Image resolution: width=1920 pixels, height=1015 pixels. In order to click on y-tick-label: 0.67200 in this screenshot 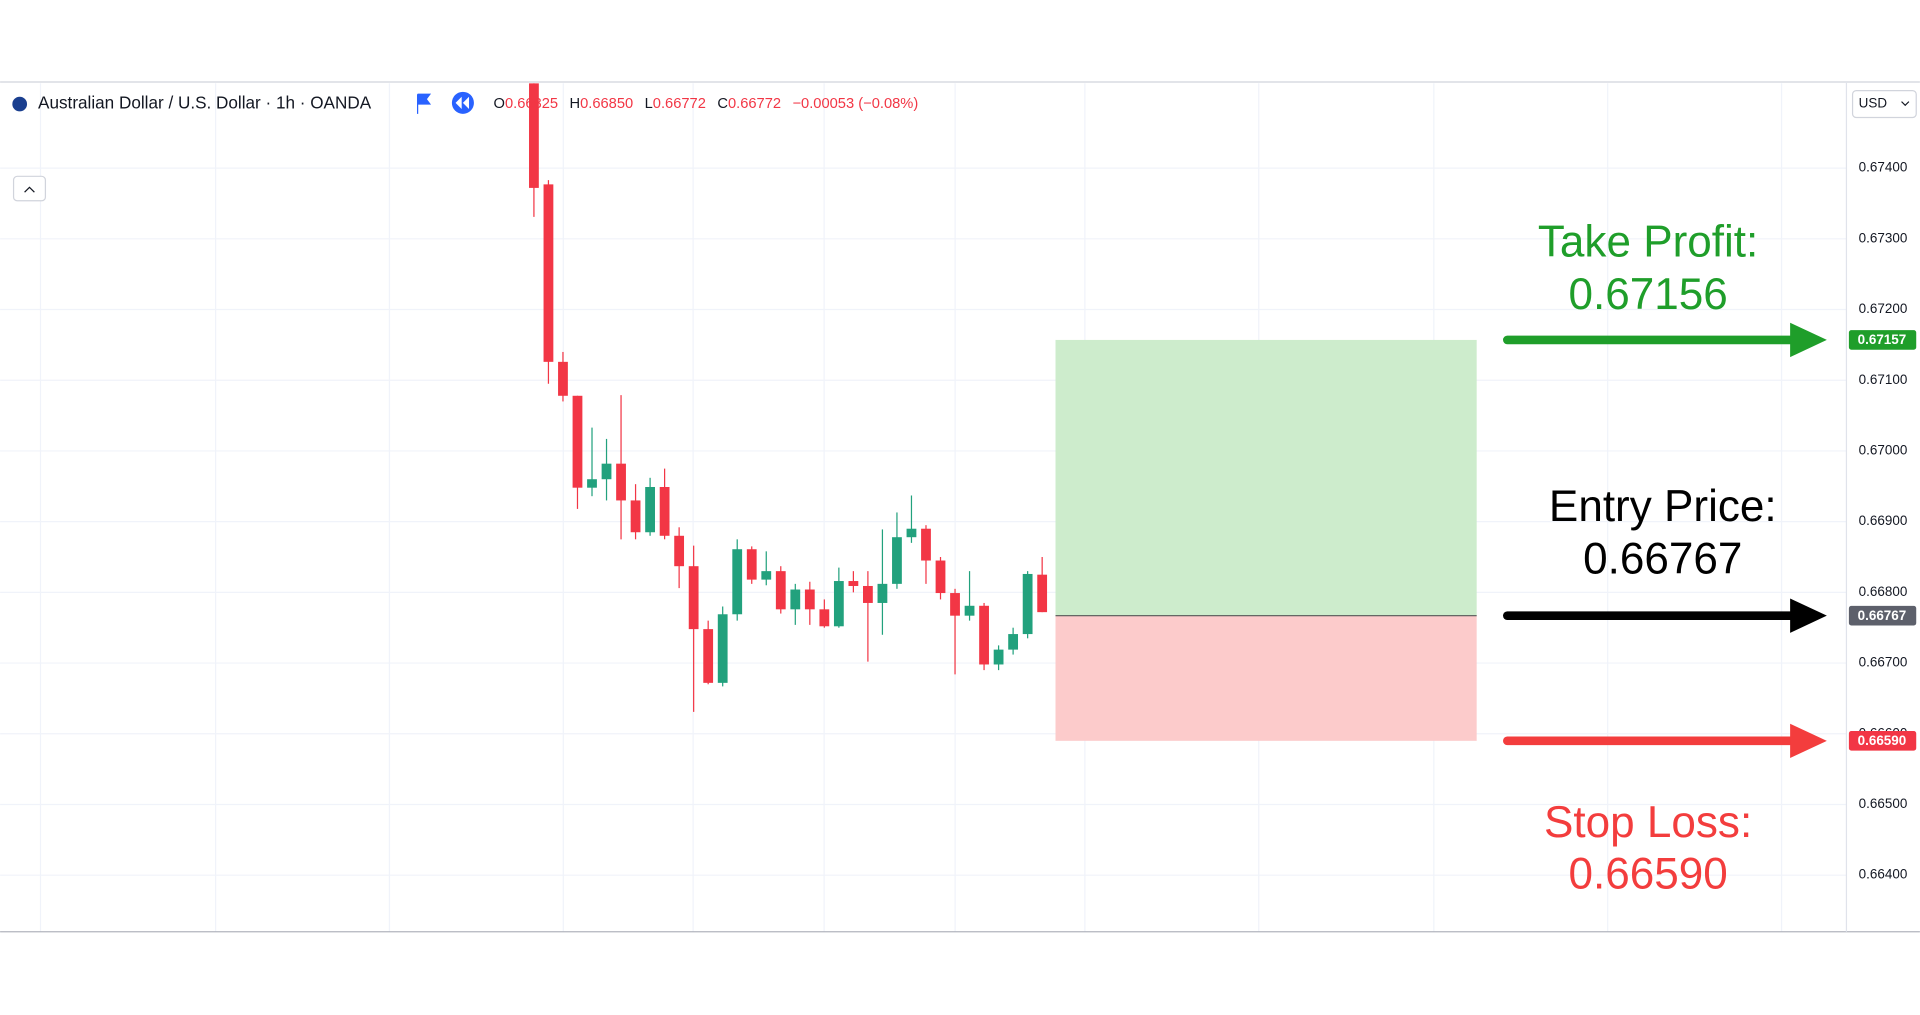, I will do `click(1883, 308)`.